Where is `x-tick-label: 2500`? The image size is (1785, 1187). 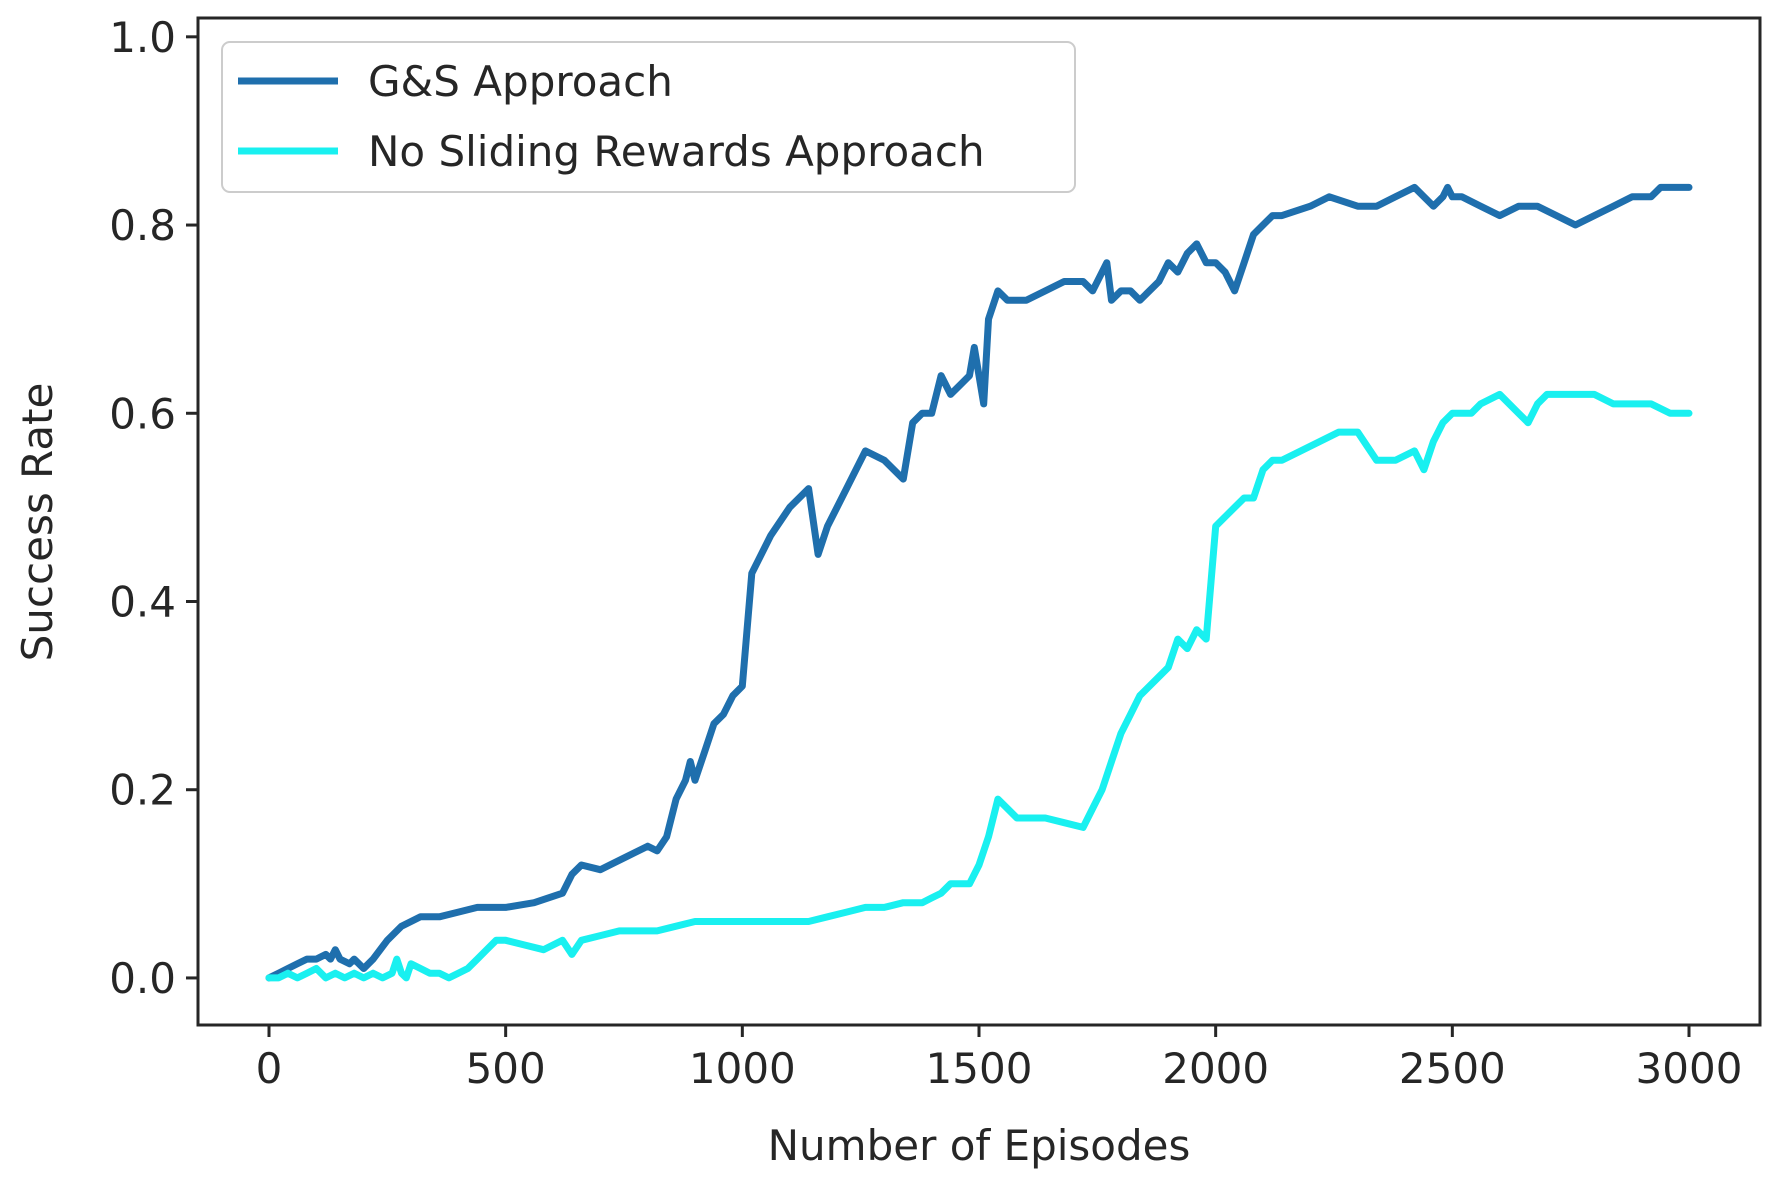 x-tick-label: 2500 is located at coordinates (1452, 1068).